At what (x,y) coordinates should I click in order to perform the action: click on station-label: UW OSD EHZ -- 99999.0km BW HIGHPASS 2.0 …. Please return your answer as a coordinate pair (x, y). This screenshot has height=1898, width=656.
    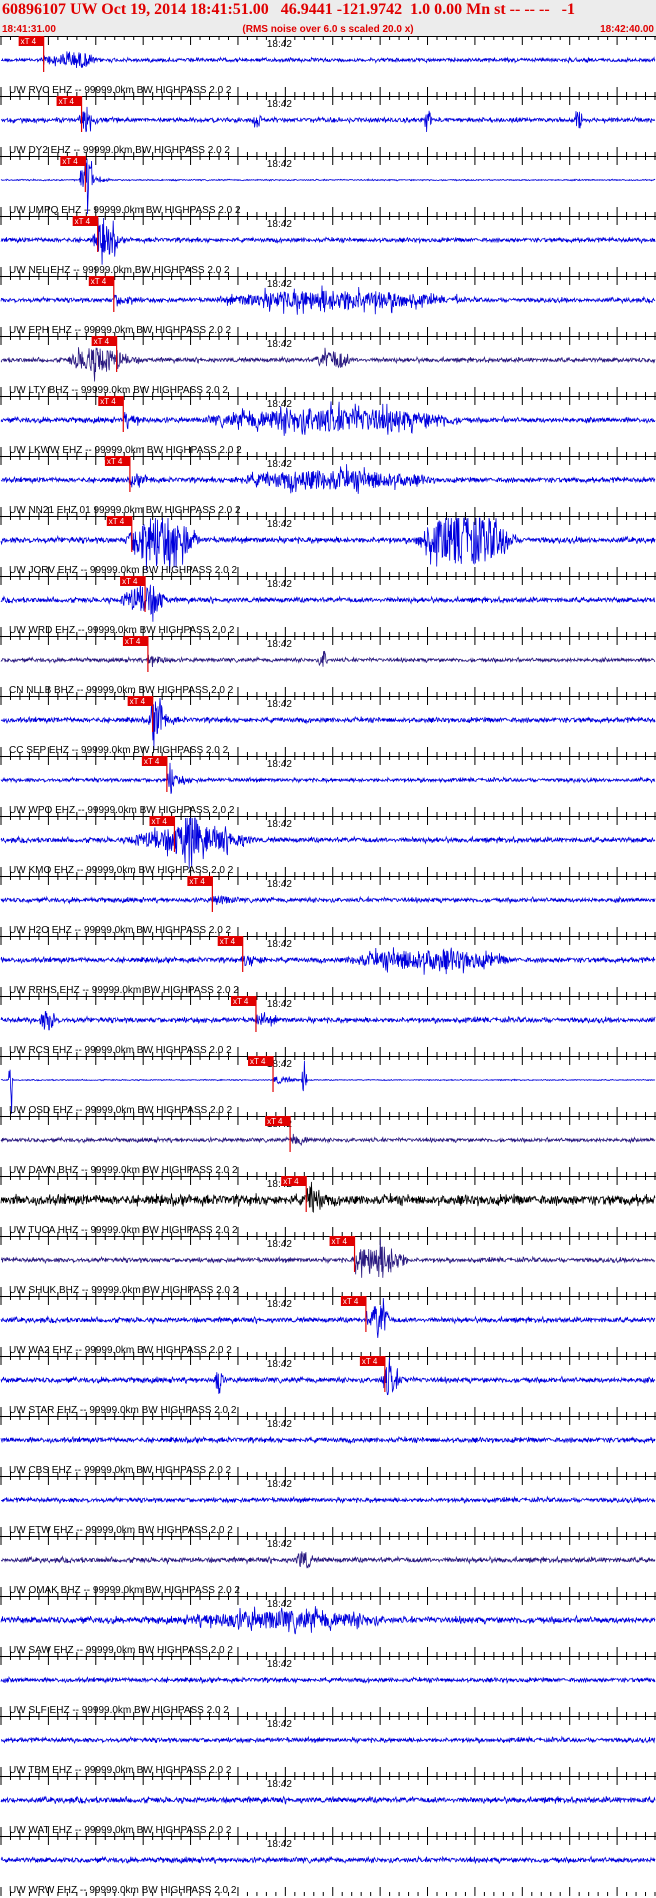
    Looking at the image, I should click on (121, 1110).